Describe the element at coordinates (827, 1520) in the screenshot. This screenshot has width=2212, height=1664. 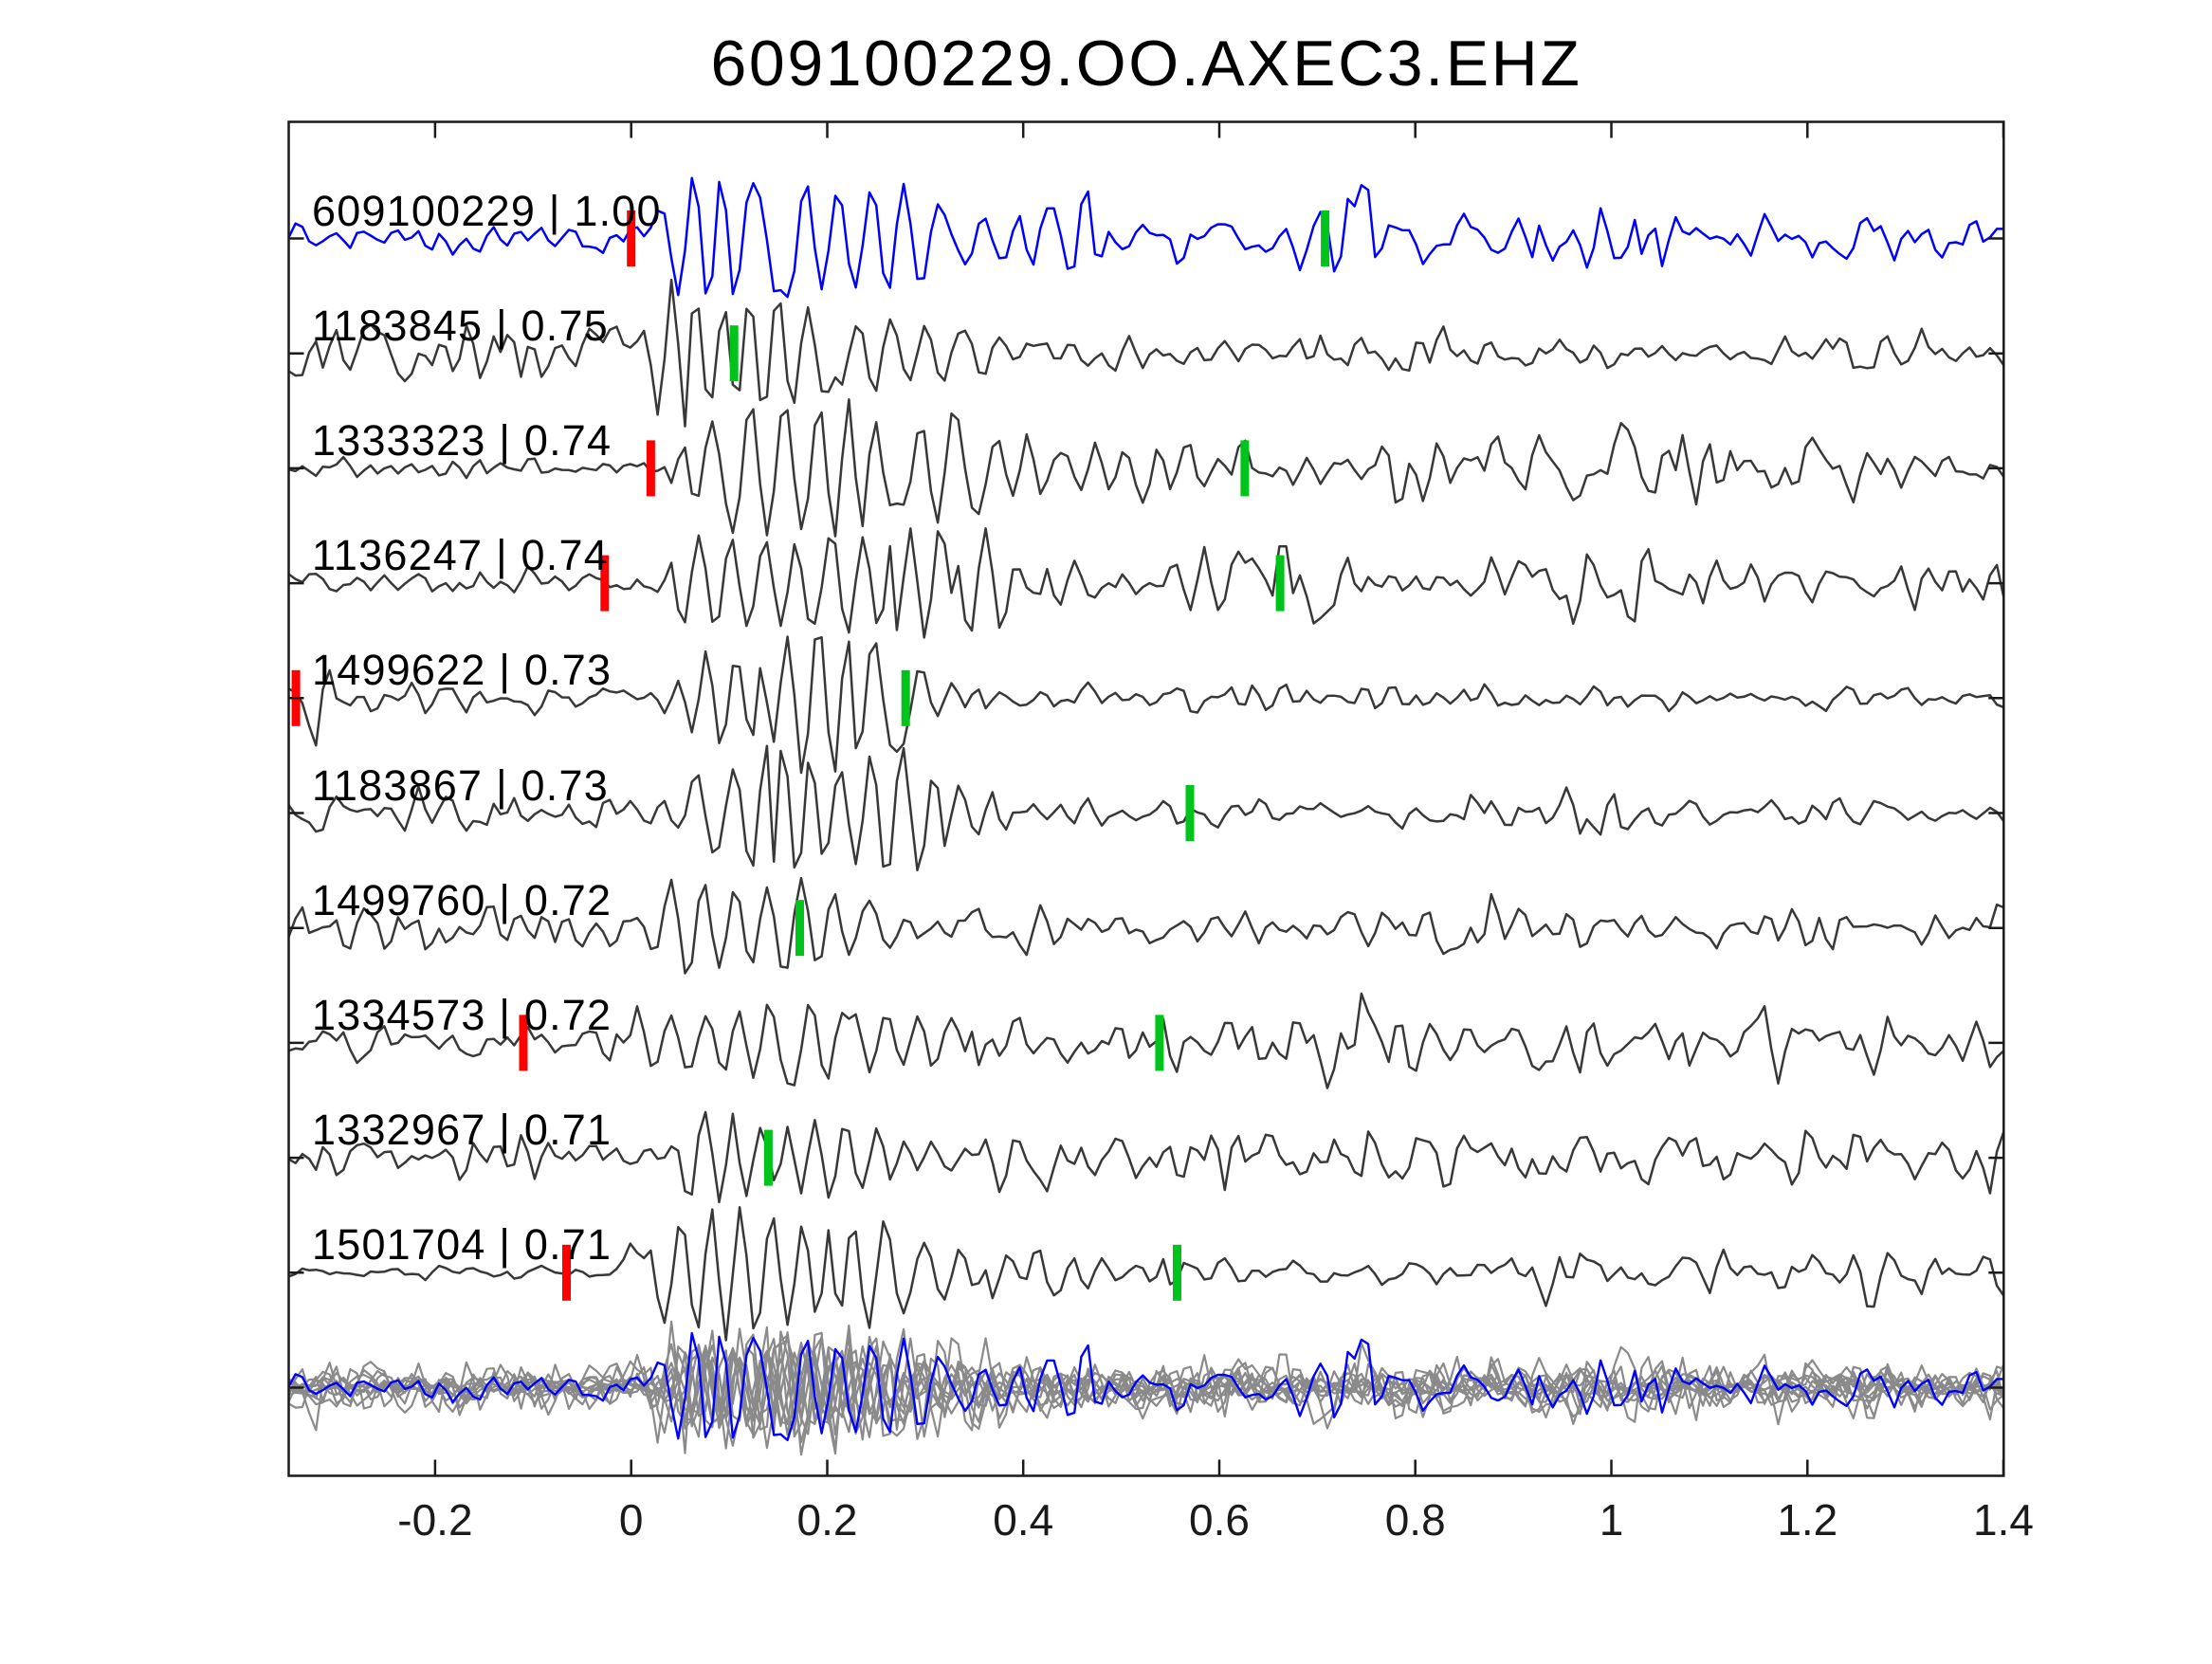
I see `svg-text: 0.2` at that location.